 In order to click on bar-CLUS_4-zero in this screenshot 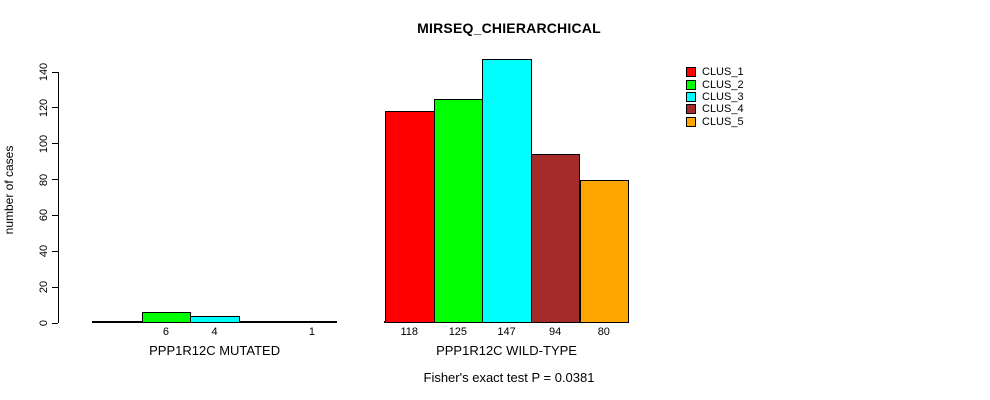, I will do `click(263, 322)`.